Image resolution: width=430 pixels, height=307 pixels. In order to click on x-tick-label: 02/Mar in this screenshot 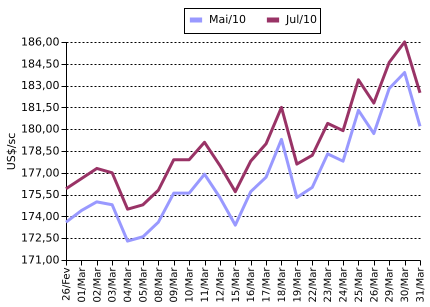, I will do `click(98, 284)`.